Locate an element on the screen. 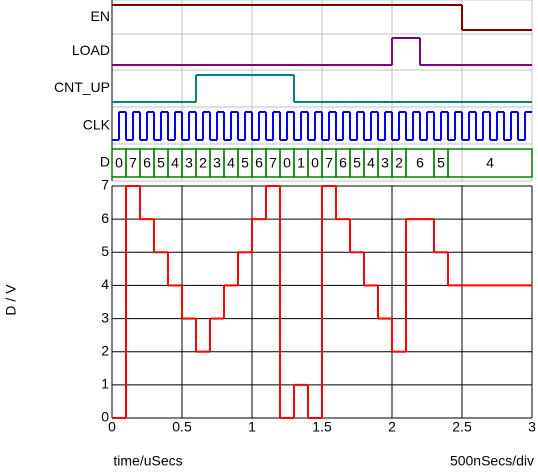 This screenshot has height=472, width=538. signal-name: LOAD is located at coordinates (91, 50).